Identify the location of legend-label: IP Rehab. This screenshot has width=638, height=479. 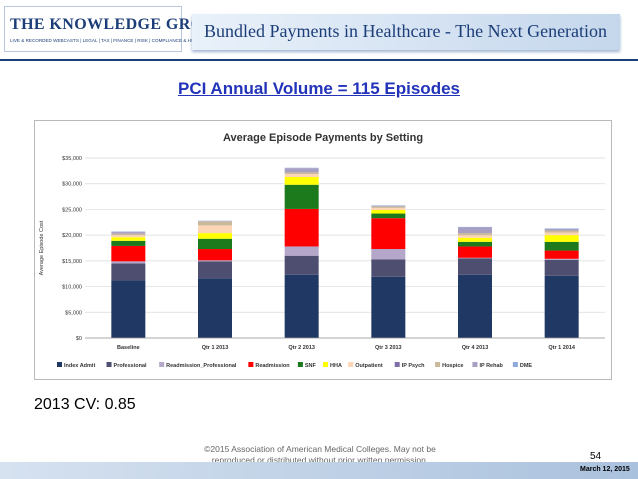
(491, 366).